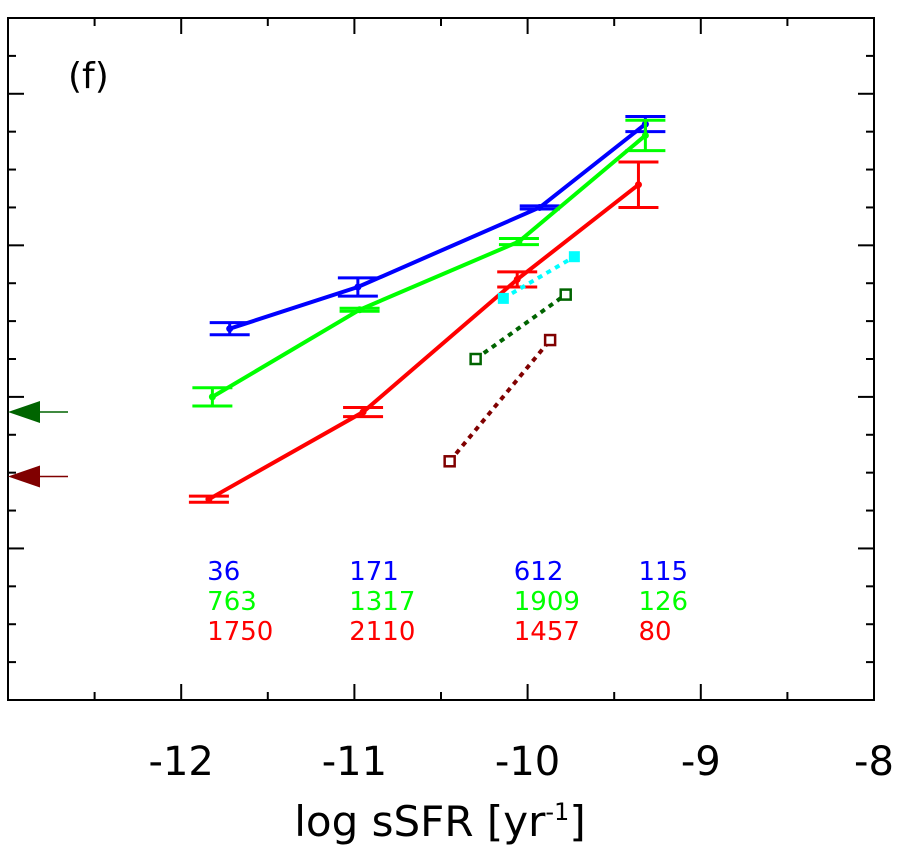  I want to click on panel-label: (f), so click(88, 76).